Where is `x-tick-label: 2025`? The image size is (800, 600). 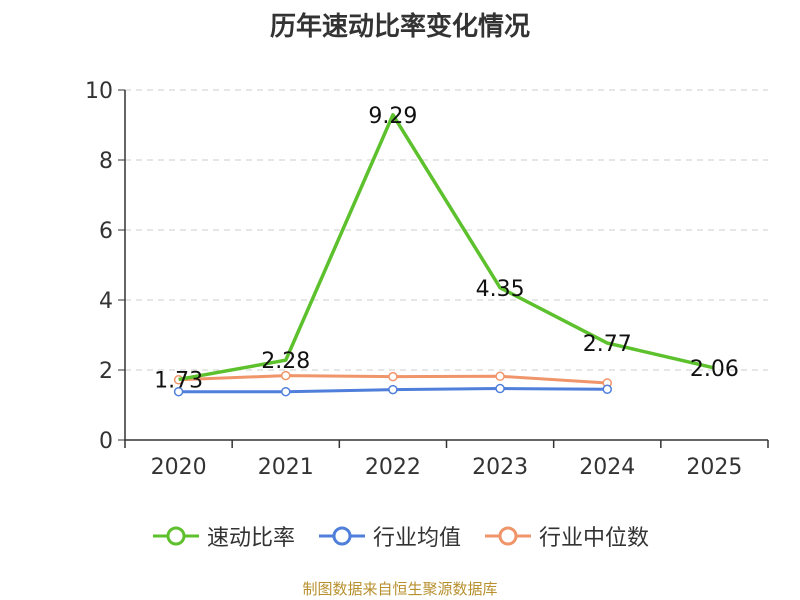 x-tick-label: 2025 is located at coordinates (714, 467).